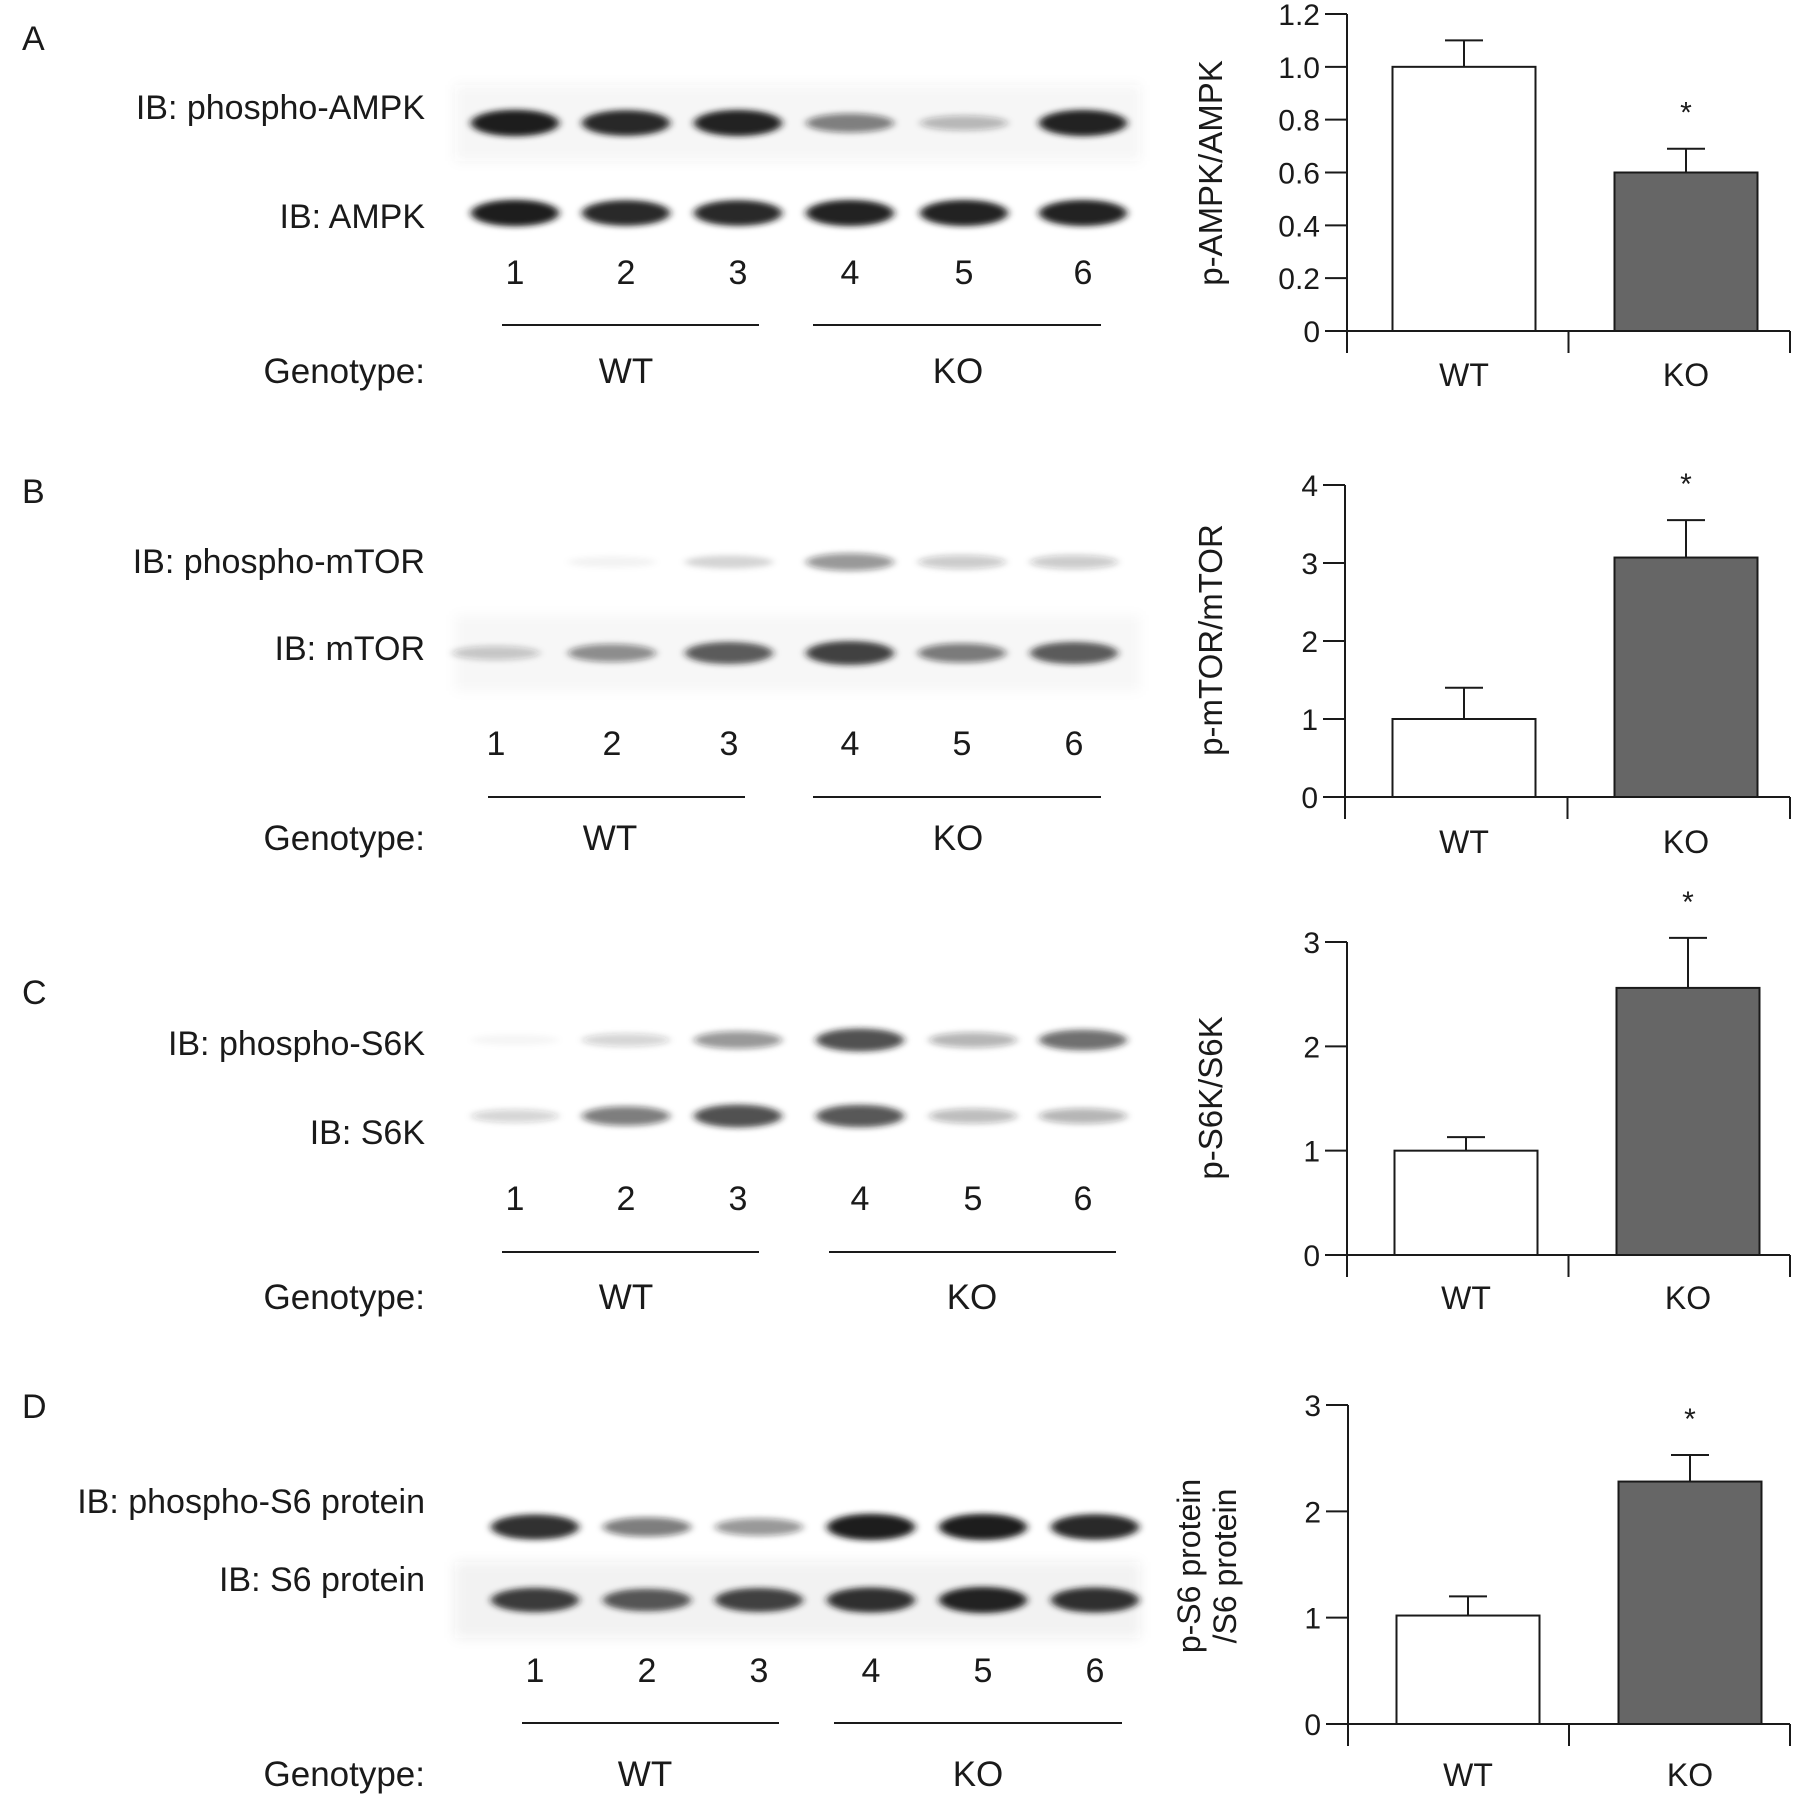 The image size is (1793, 1800). What do you see at coordinates (33, 39) in the screenshot?
I see `panel-letter: A` at bounding box center [33, 39].